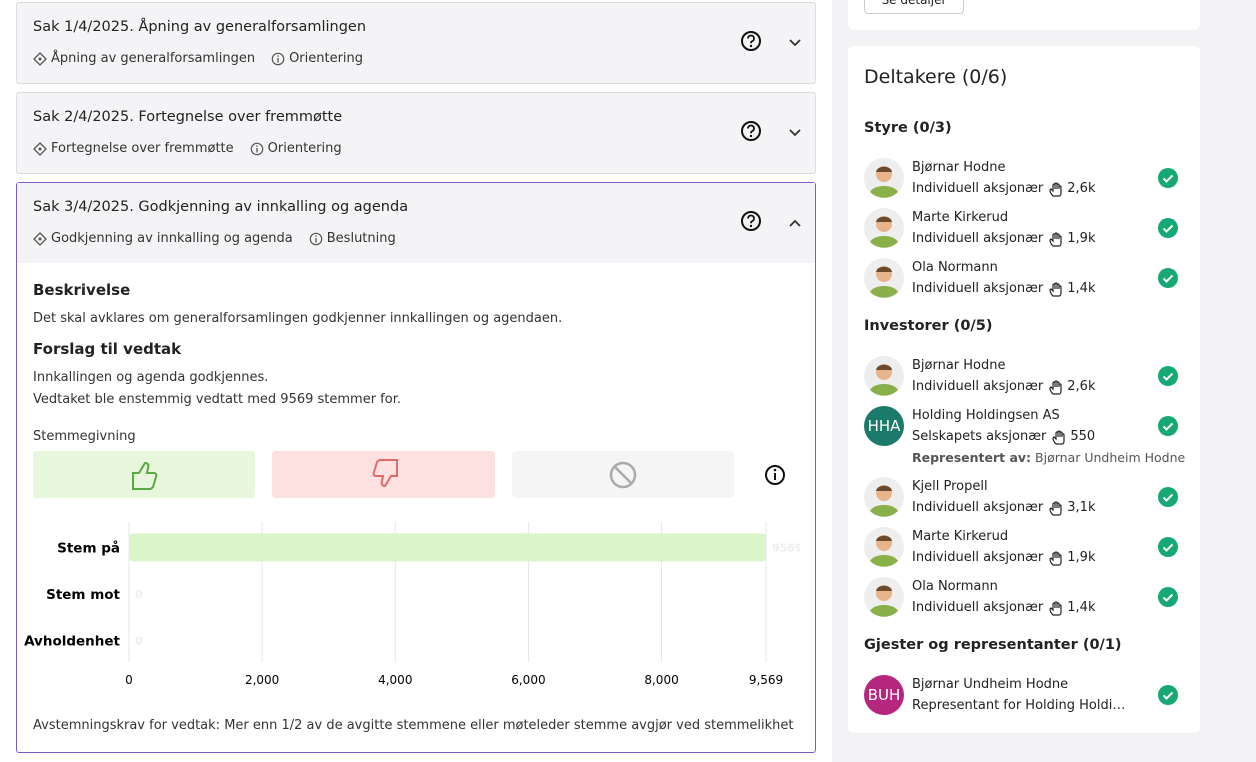  I want to click on agenda-subject: Åpning av generalforsamlingen, so click(153, 58).